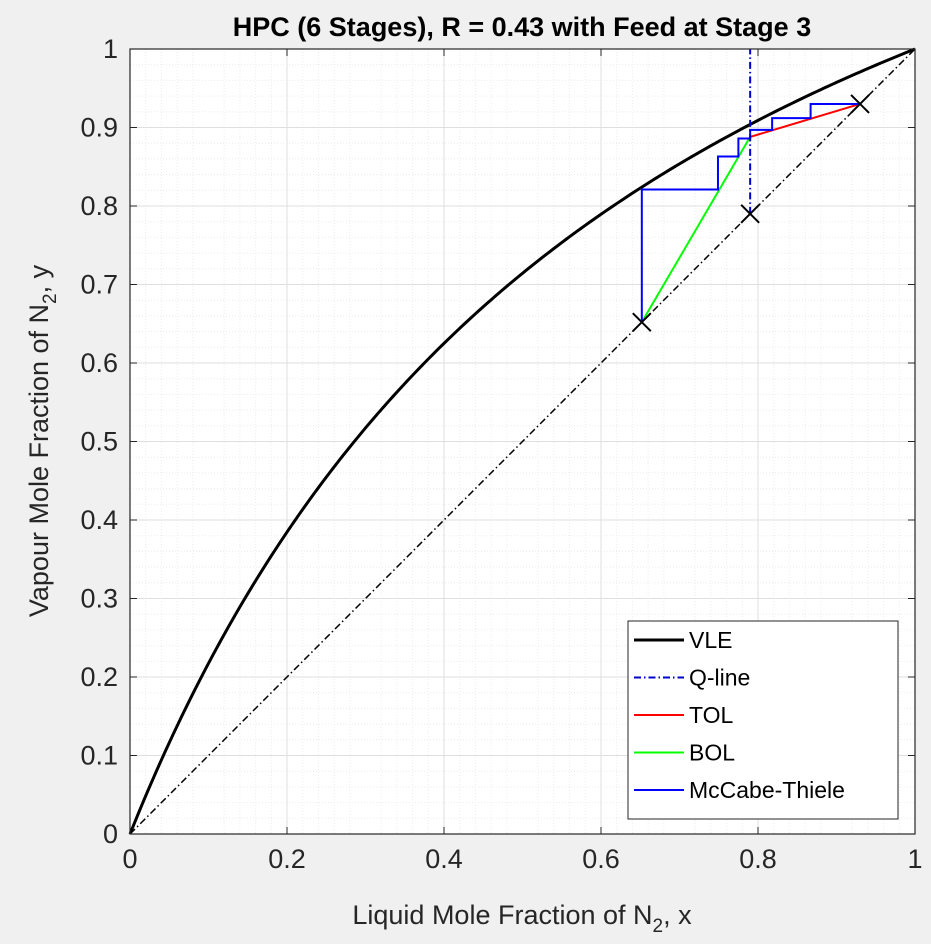  I want to click on x-axis-label: Liquid Mole Fraction of N2, x, so click(522, 918).